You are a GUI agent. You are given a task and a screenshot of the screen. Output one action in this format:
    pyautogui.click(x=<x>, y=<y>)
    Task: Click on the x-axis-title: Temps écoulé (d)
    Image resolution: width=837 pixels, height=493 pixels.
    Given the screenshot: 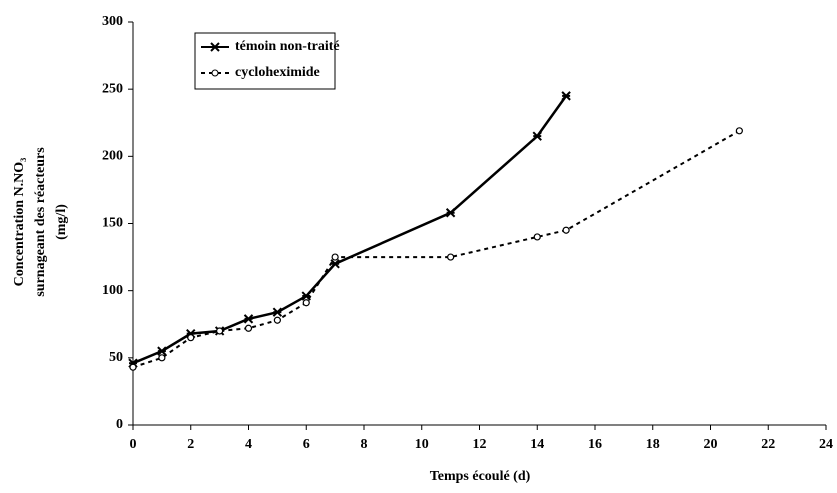 What is the action you would take?
    pyautogui.click(x=480, y=476)
    